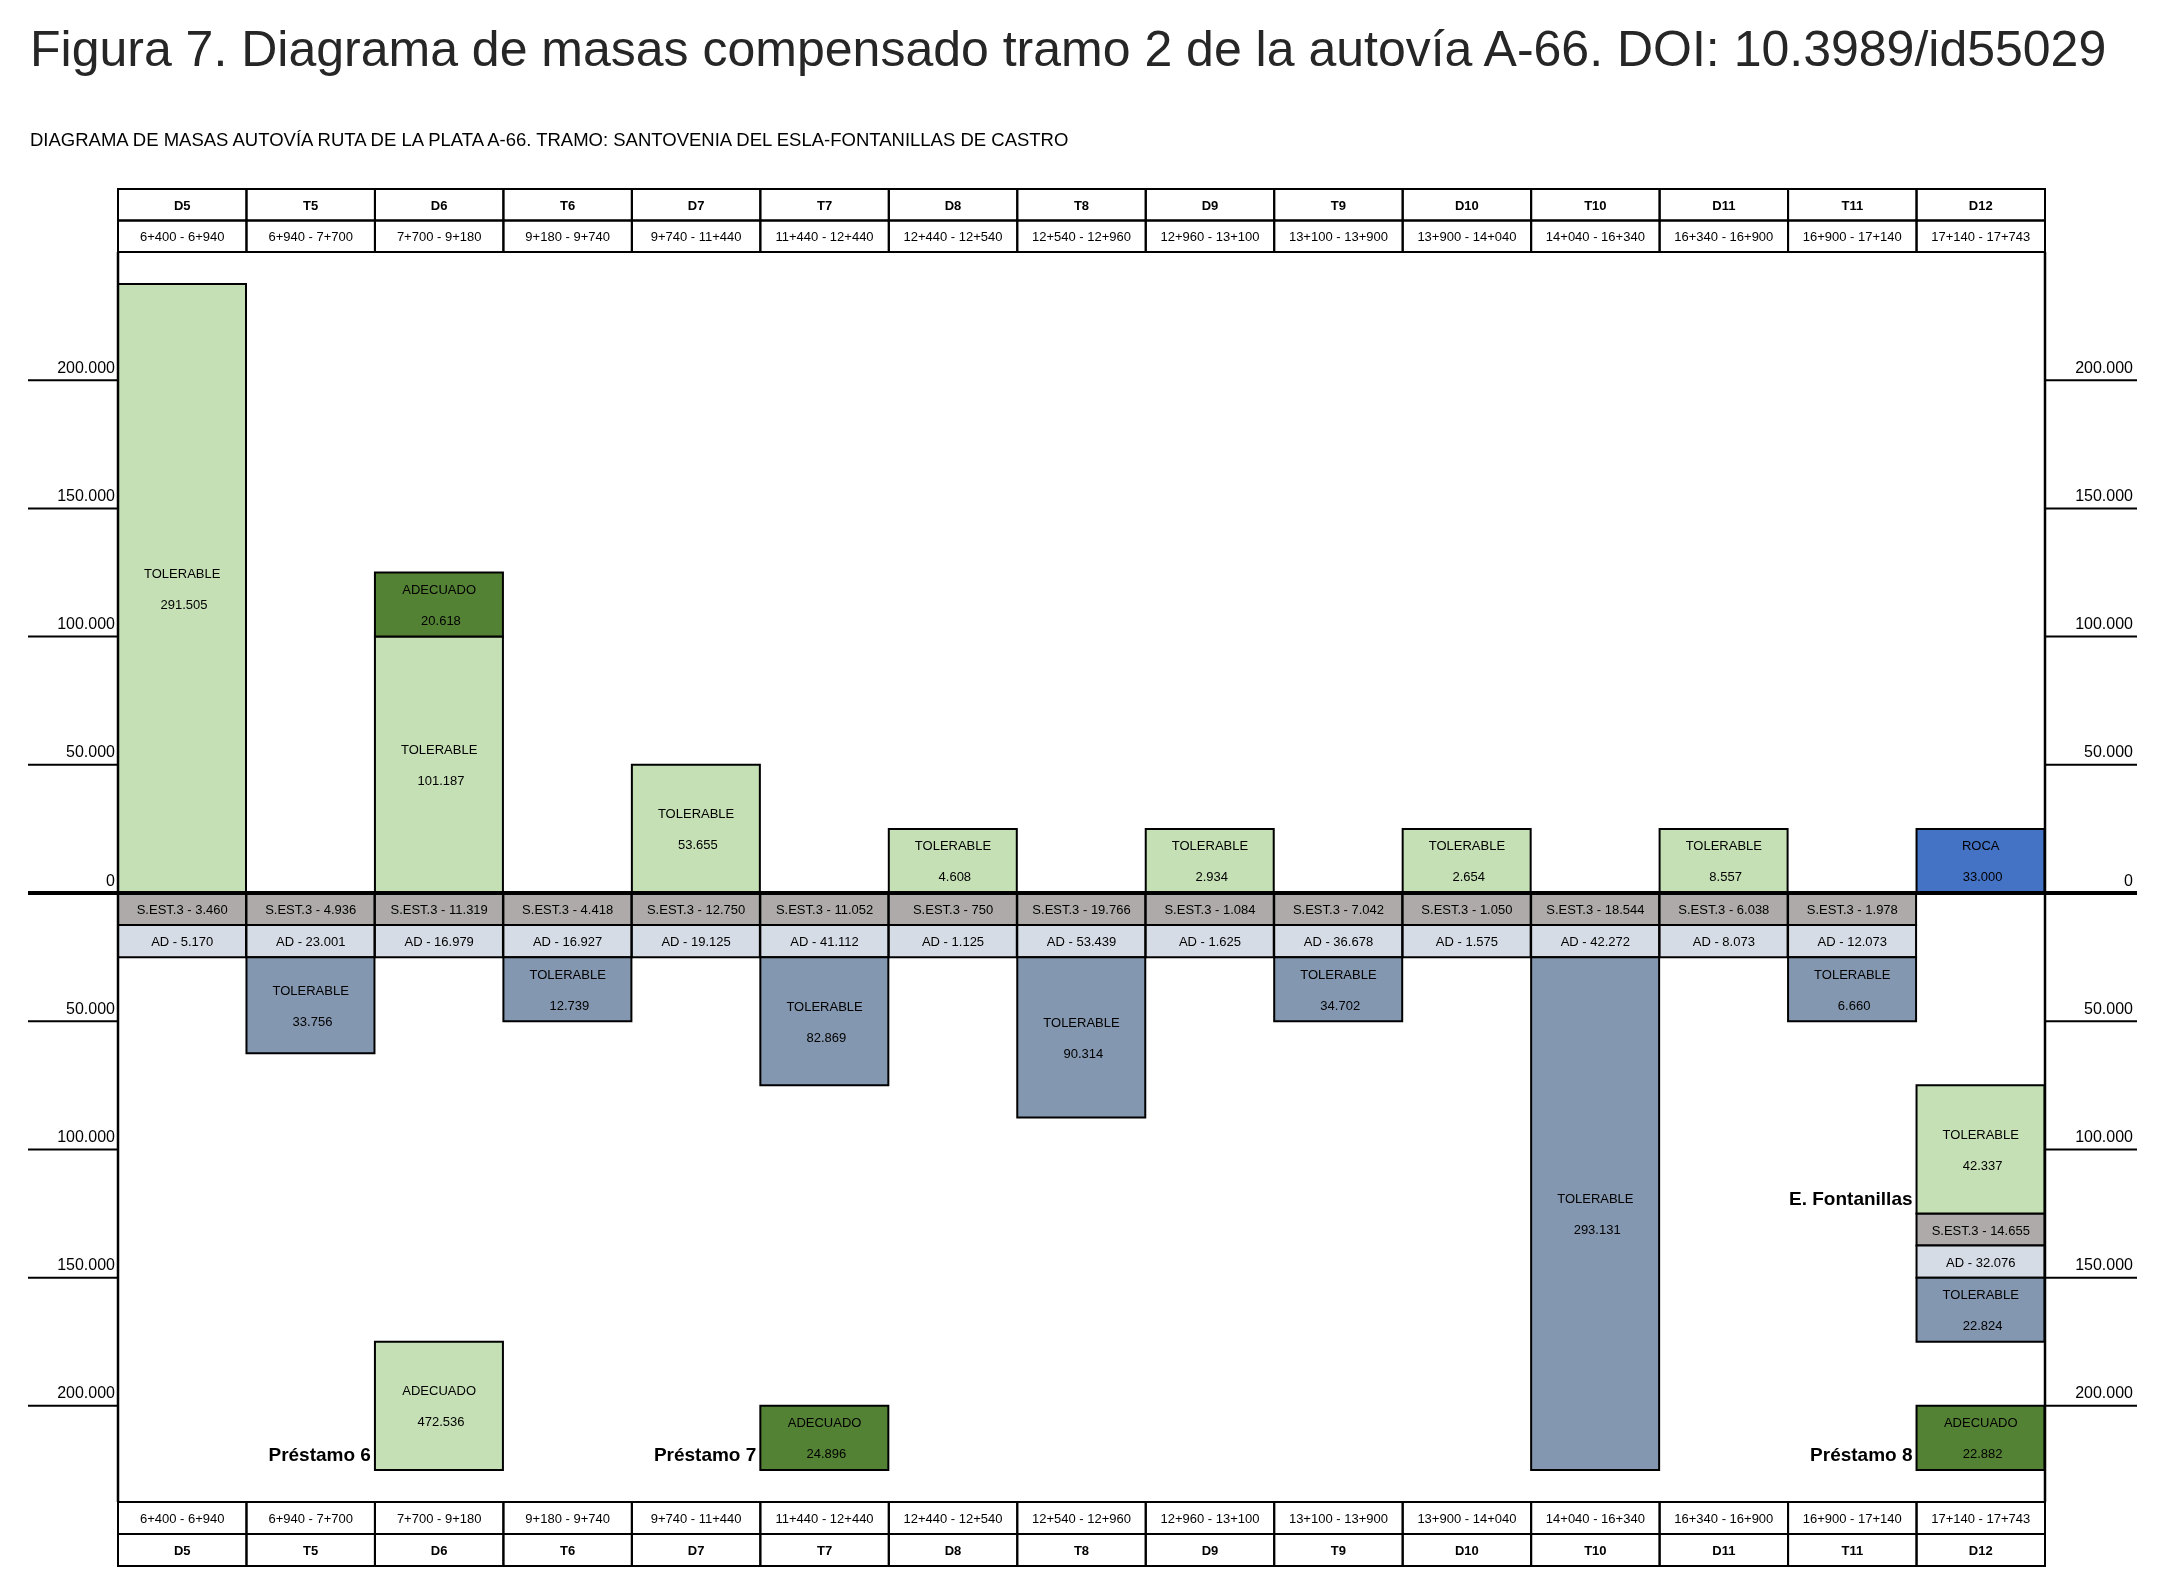 The height and width of the screenshot is (1583, 2180). Describe the element at coordinates (1081, 941) in the screenshot. I see `annotation: AD - 53.439` at that location.